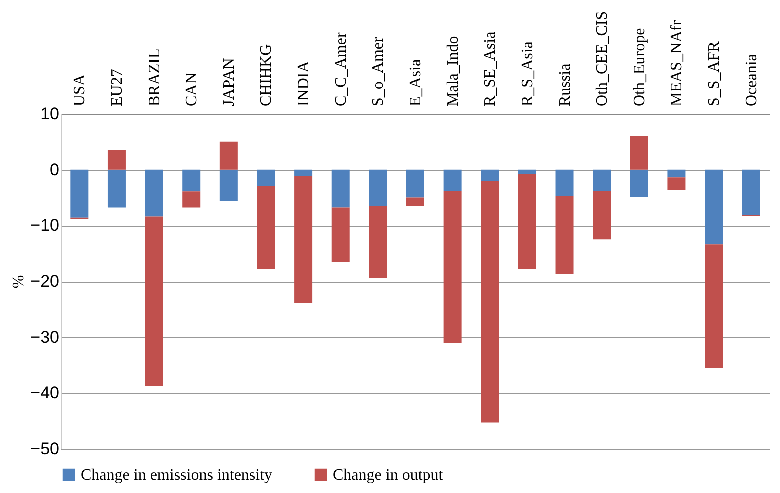  I want to click on x-tick-label: INDIA, so click(304, 83).